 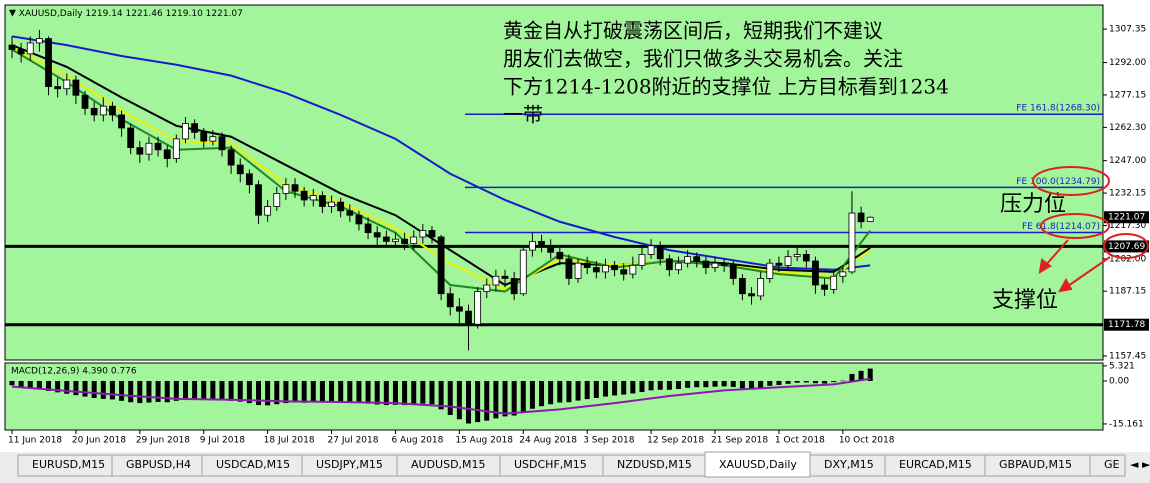 I want to click on y-tick-label: -15.161, so click(x=1126, y=424).